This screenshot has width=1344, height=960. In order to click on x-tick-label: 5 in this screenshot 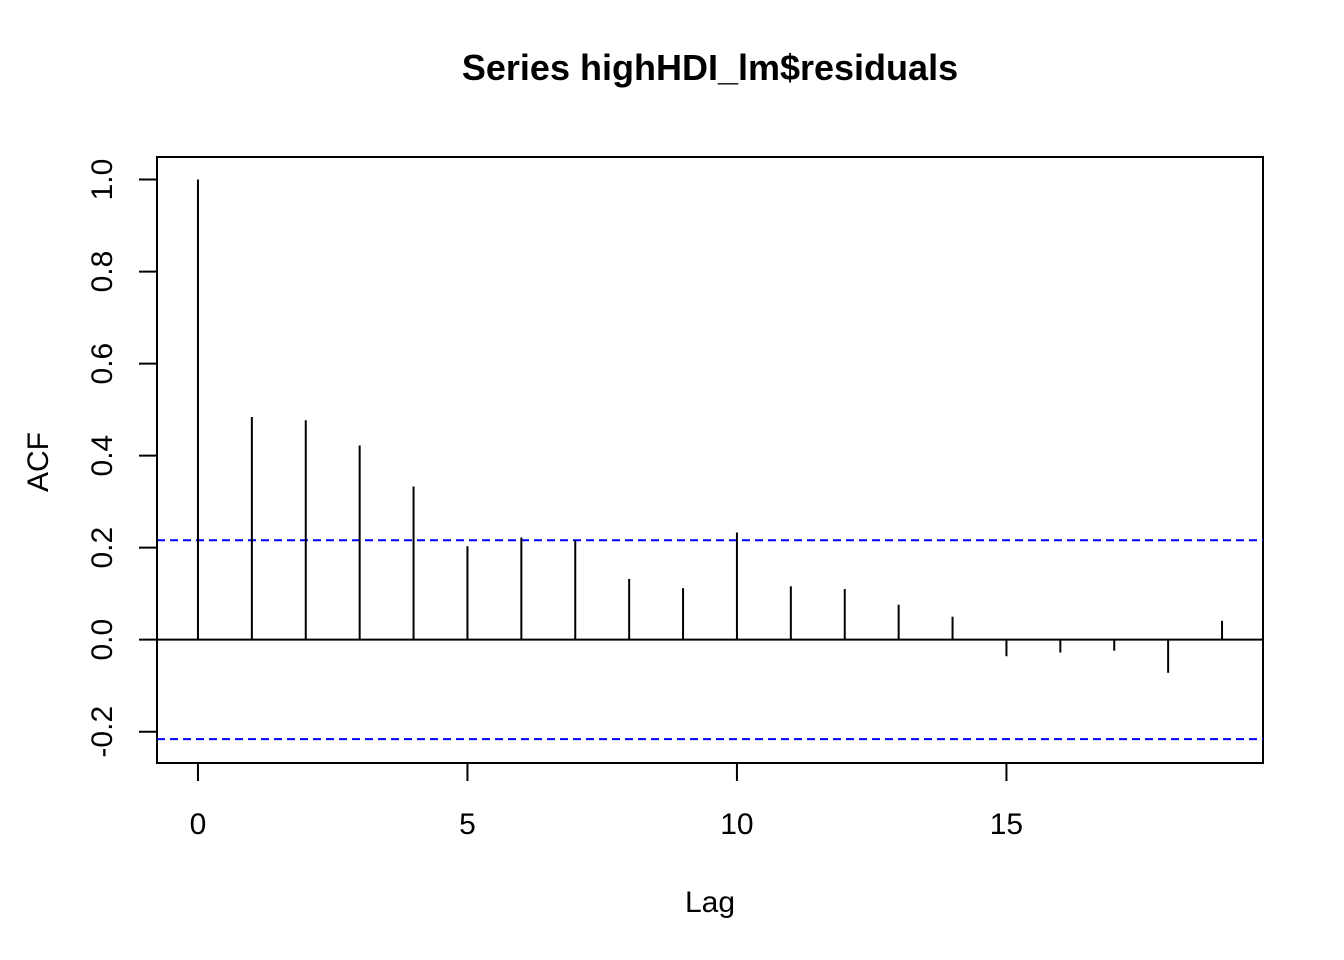, I will do `click(467, 824)`.